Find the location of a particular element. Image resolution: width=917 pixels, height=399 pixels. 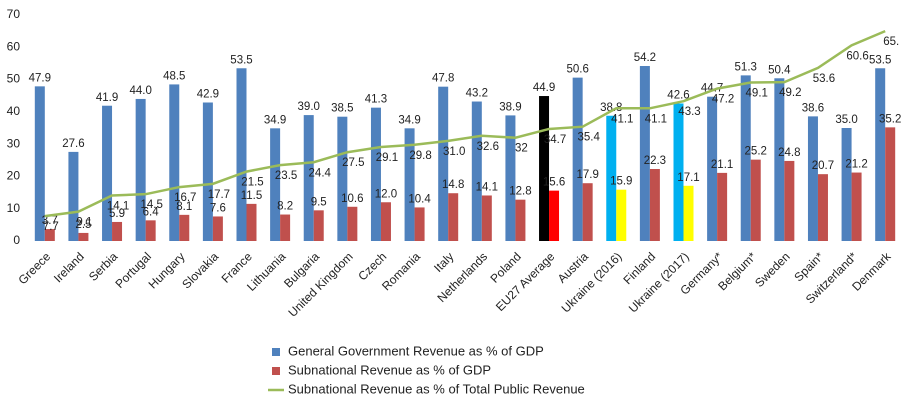

value-label: 8.2 is located at coordinates (285, 207).